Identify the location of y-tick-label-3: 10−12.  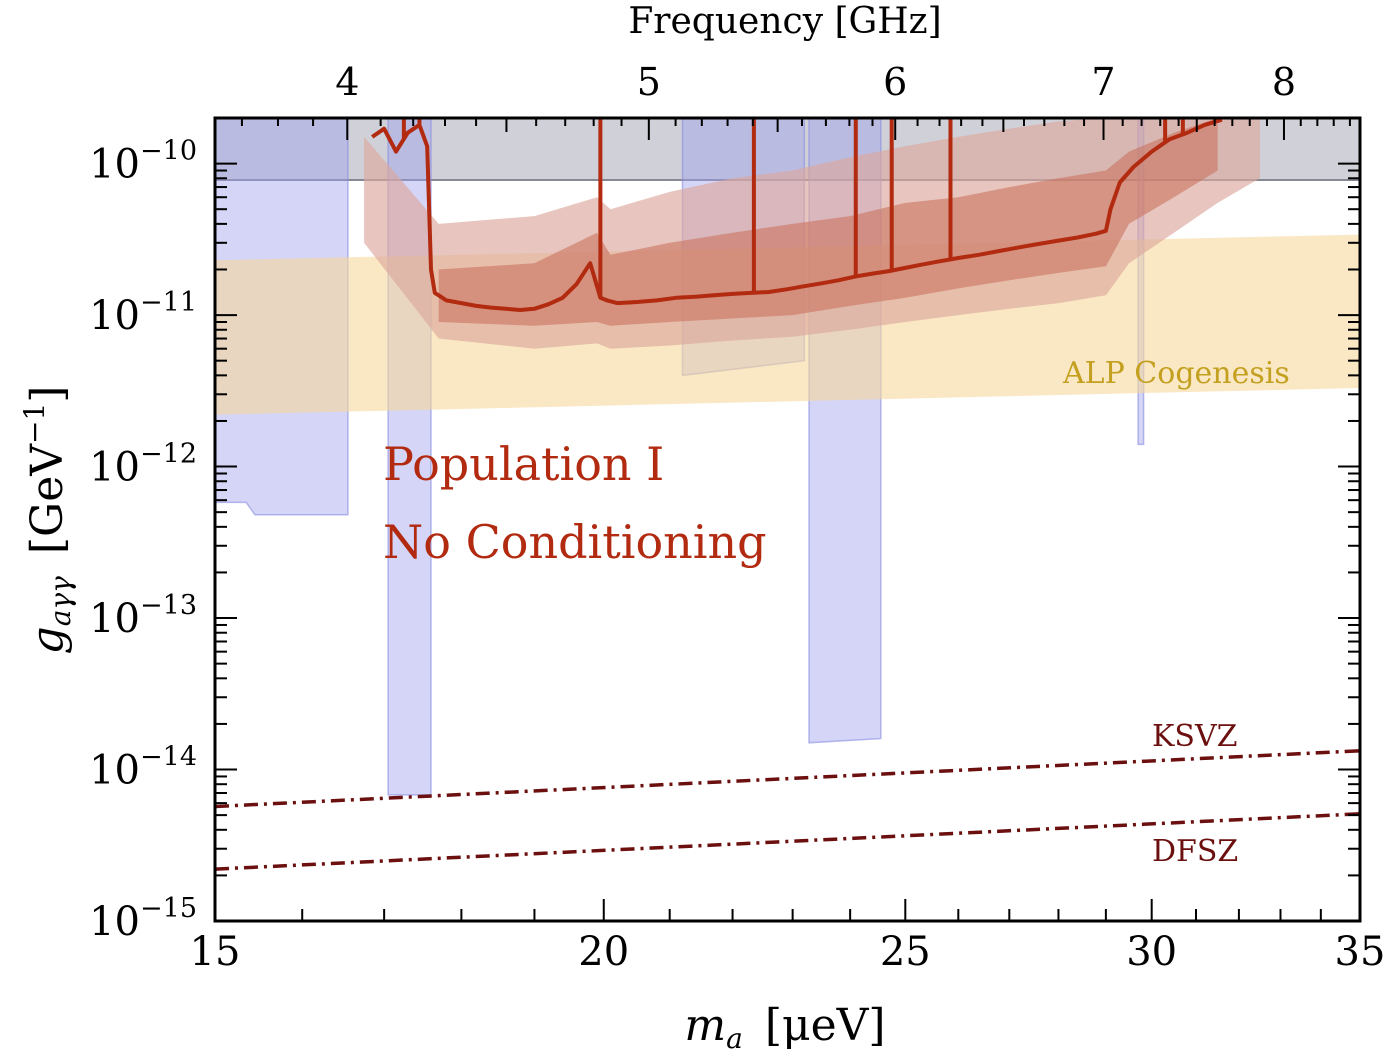
(143, 465).